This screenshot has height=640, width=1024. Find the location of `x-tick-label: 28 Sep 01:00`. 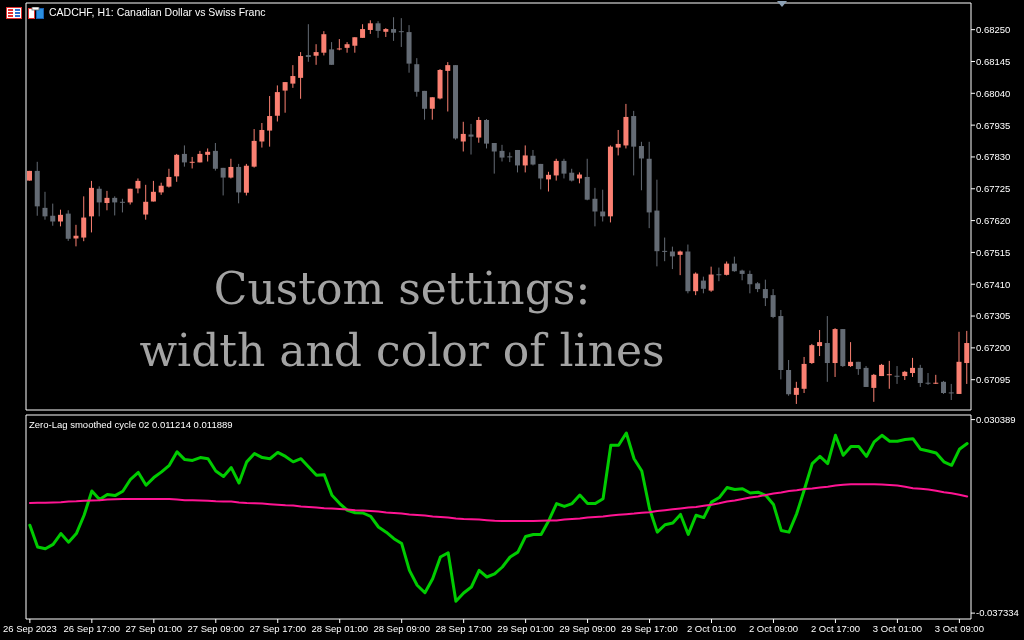

x-tick-label: 28 Sep 01:00 is located at coordinates (339, 628).